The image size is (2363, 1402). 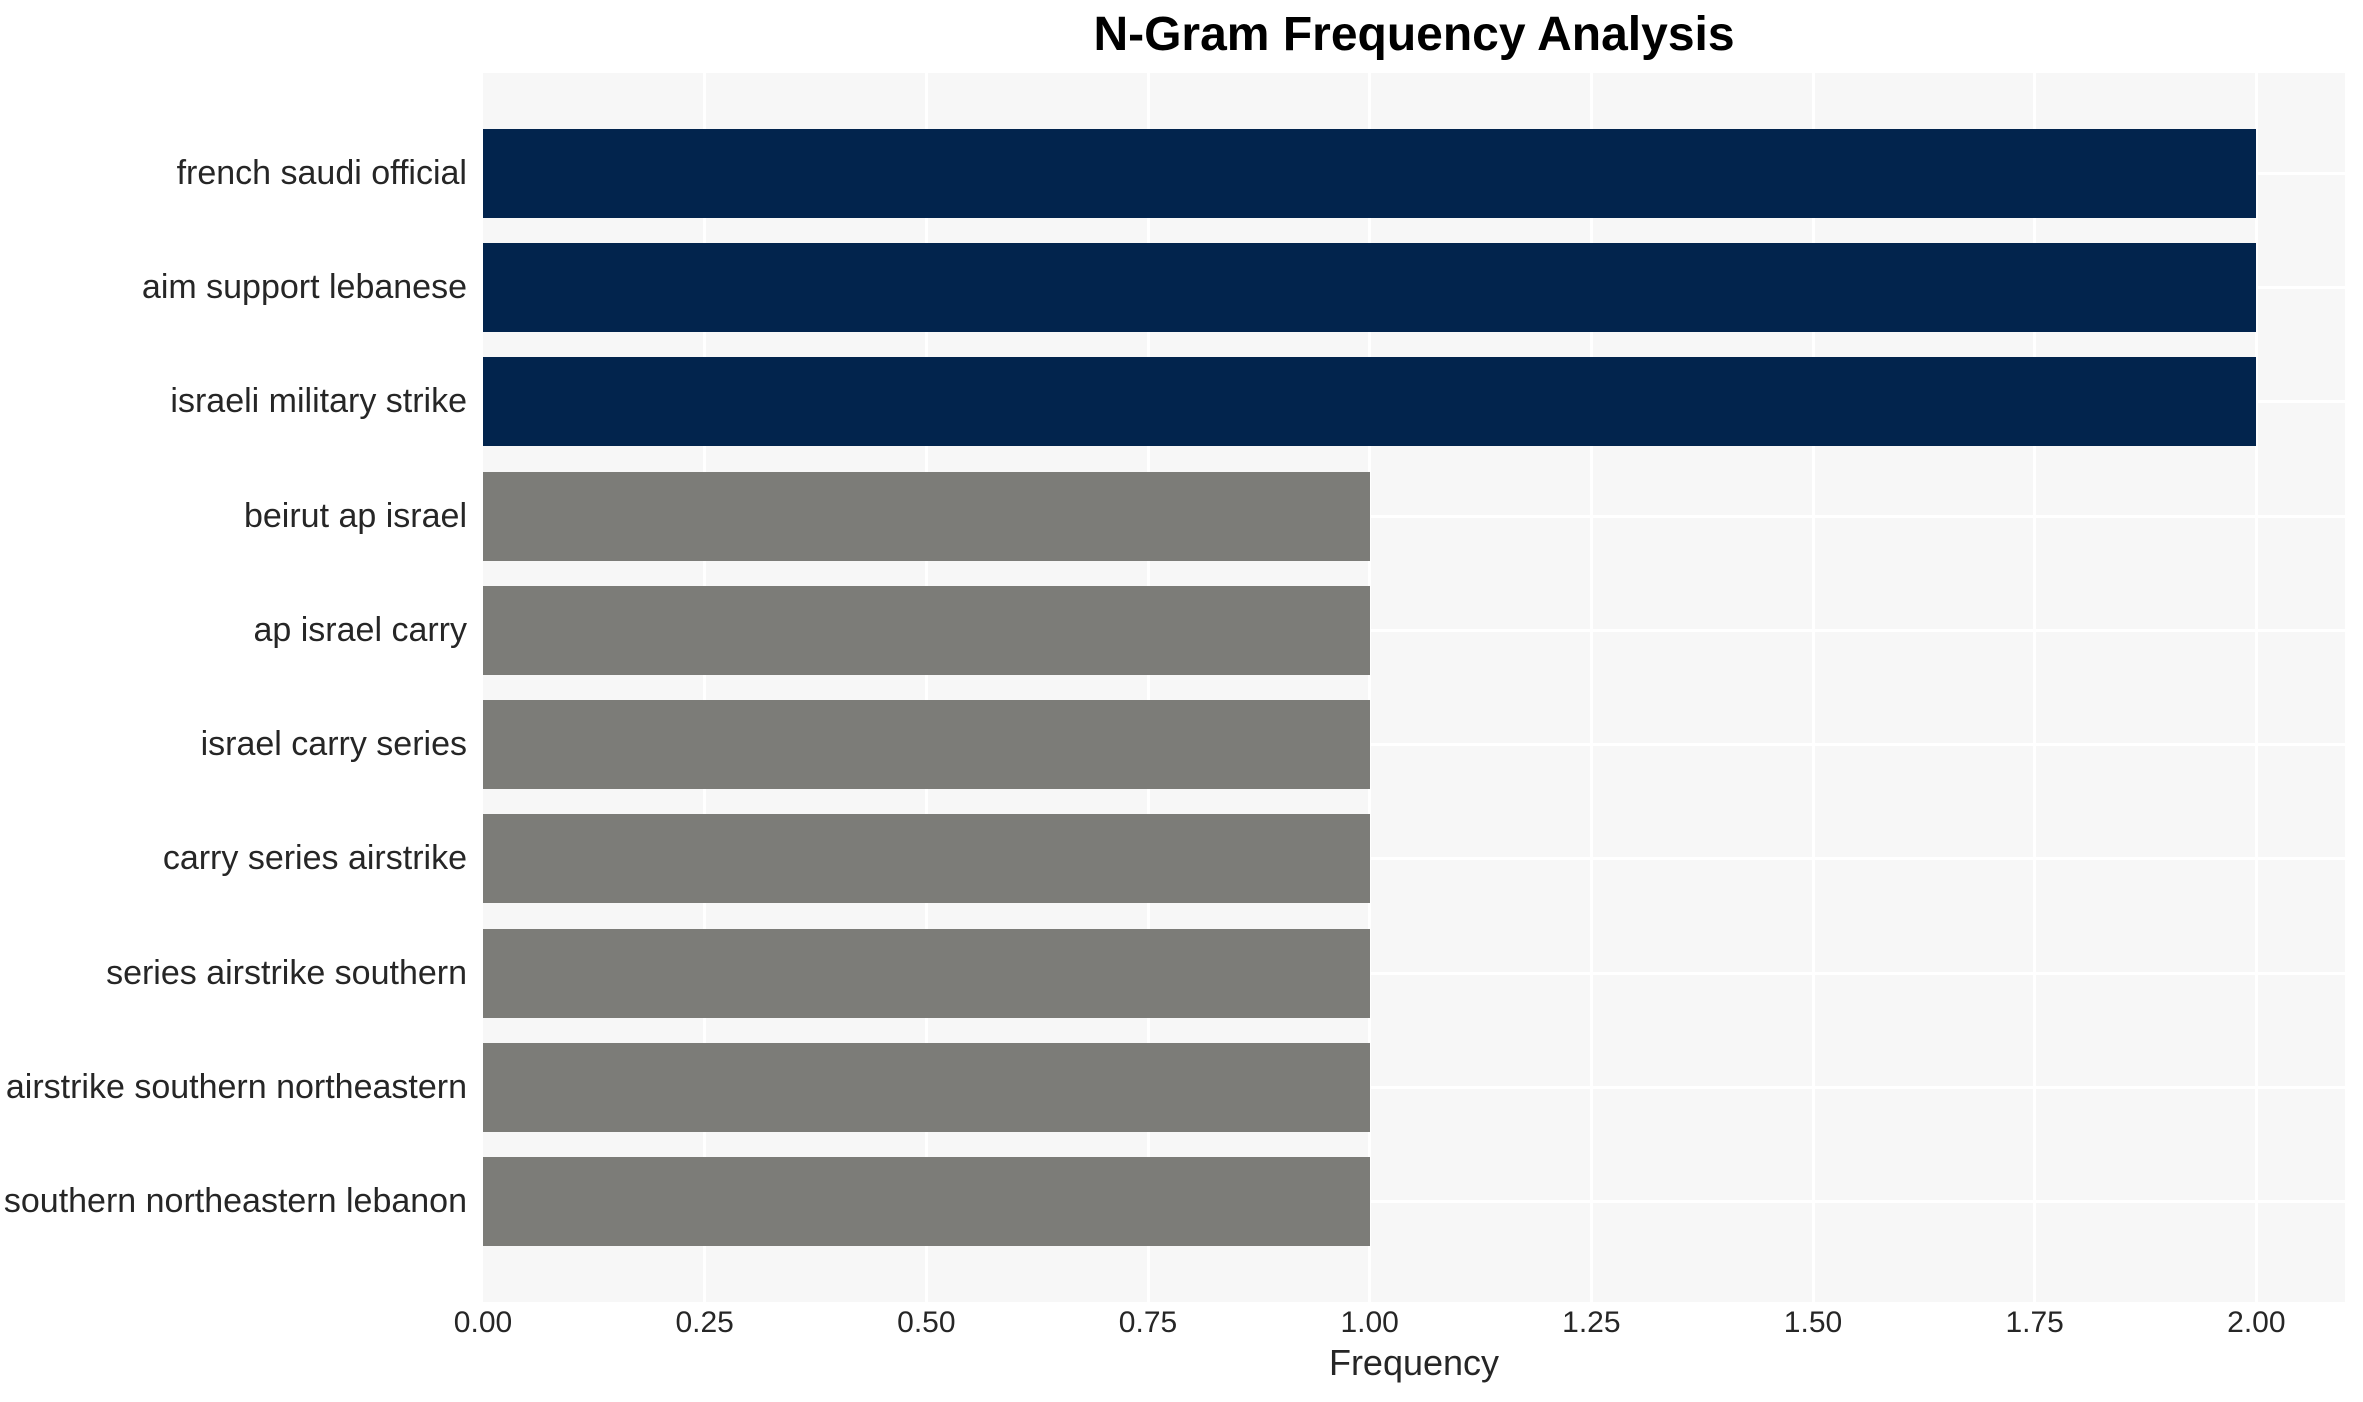 What do you see at coordinates (483, 1322) in the screenshot?
I see `x-tick-label: 0.00` at bounding box center [483, 1322].